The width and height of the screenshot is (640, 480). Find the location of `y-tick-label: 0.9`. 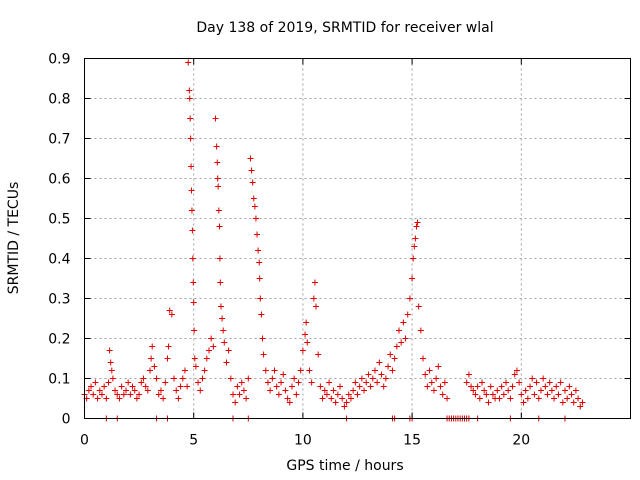

y-tick-label: 0.9 is located at coordinates (59, 60).